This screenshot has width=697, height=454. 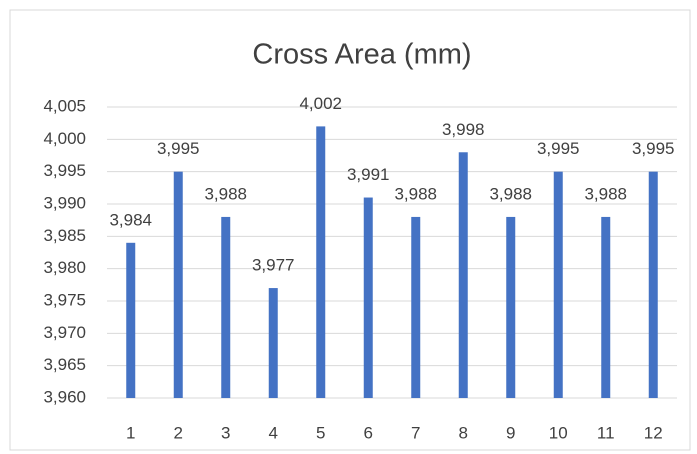 What do you see at coordinates (368, 174) in the screenshot?
I see `data-label: 3,991` at bounding box center [368, 174].